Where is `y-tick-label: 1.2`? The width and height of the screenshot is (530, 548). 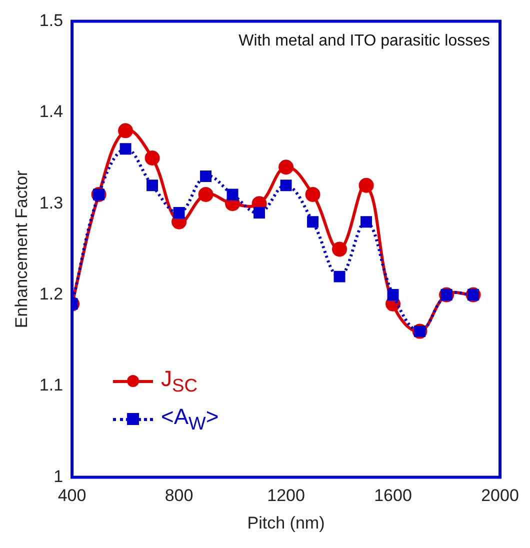
y-tick-label: 1.2 is located at coordinates (51, 294).